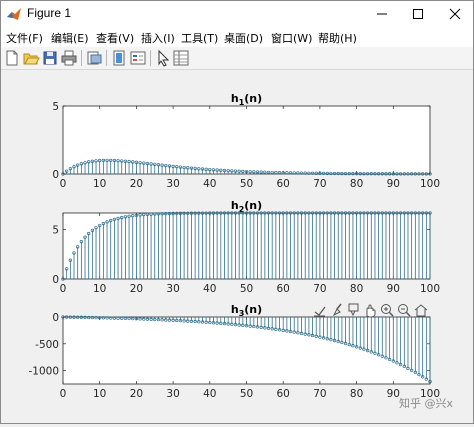  Describe the element at coordinates (115, 38) in the screenshot. I see `menu-view: 查看(V)` at that location.